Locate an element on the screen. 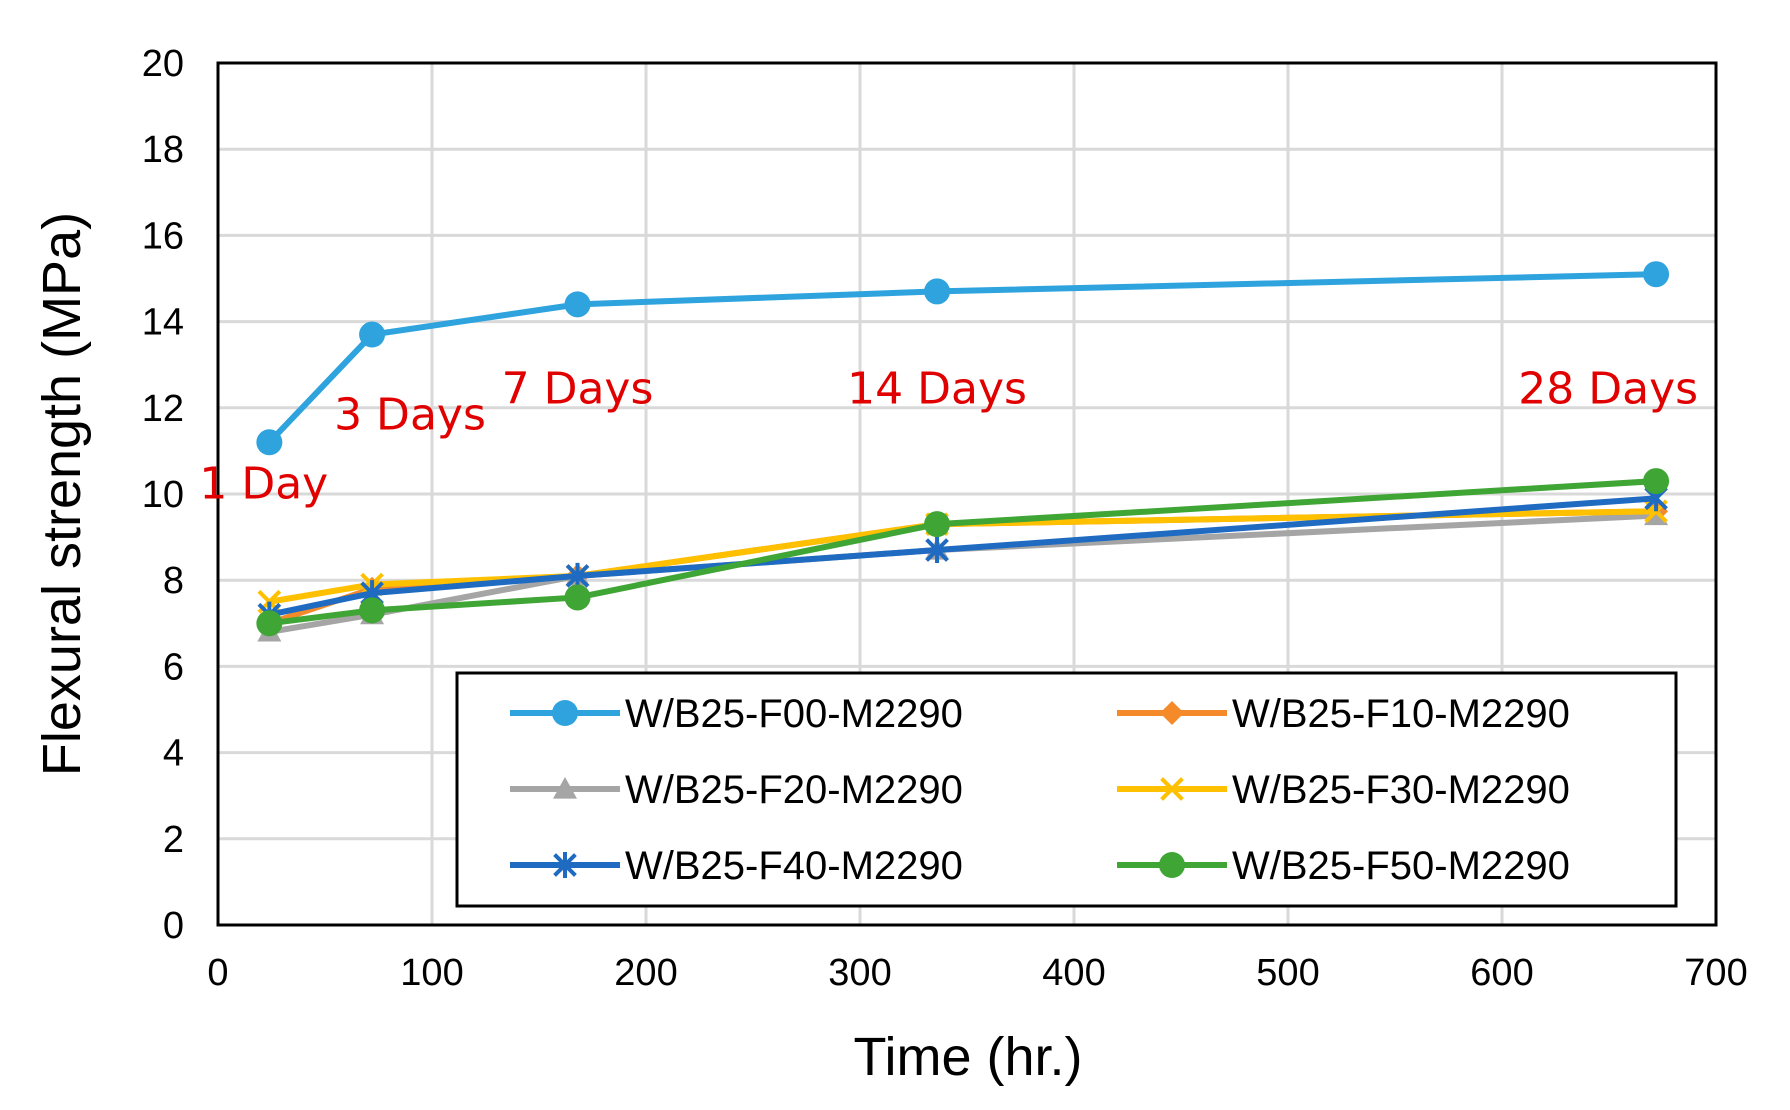  legend-item: W/B25-F40-M2290 is located at coordinates (736, 866).